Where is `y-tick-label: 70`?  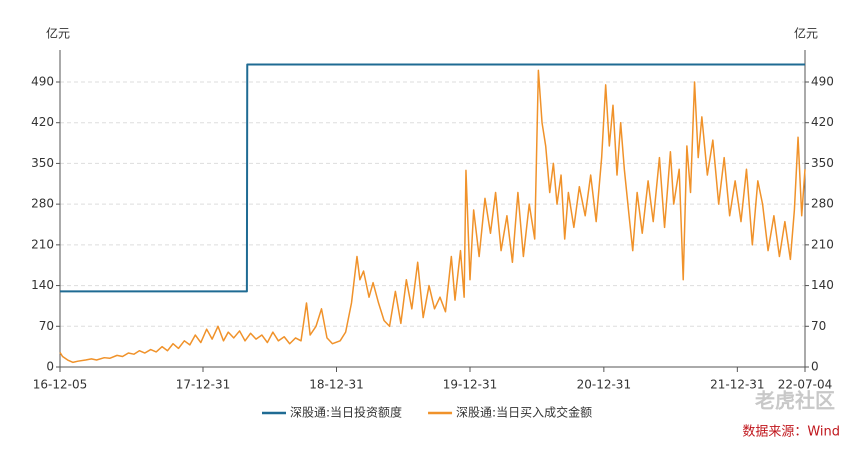 y-tick-label: 70 is located at coordinates (46, 326).